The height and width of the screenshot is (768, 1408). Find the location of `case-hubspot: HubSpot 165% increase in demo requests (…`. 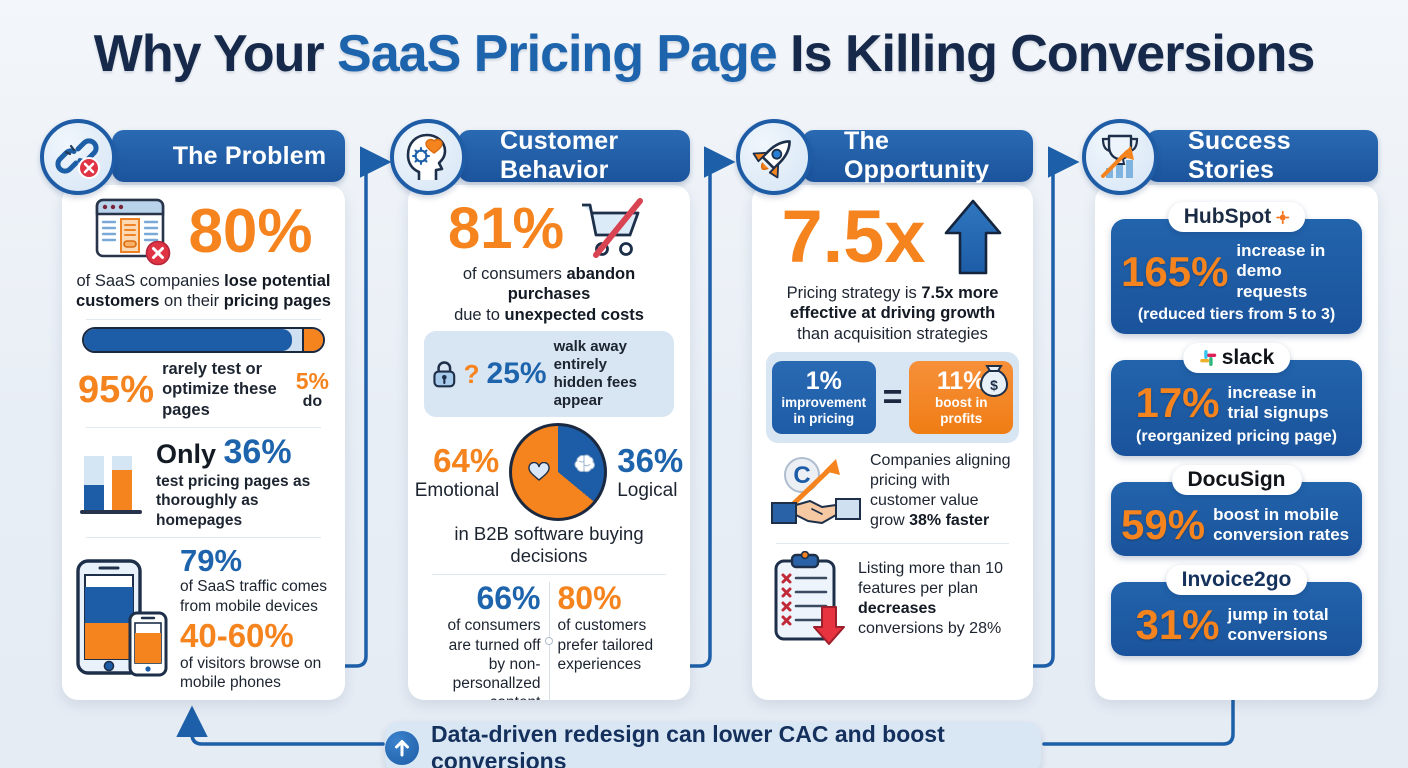

case-hubspot: HubSpot 165% increase in demo requests (… is located at coordinates (1236, 268).